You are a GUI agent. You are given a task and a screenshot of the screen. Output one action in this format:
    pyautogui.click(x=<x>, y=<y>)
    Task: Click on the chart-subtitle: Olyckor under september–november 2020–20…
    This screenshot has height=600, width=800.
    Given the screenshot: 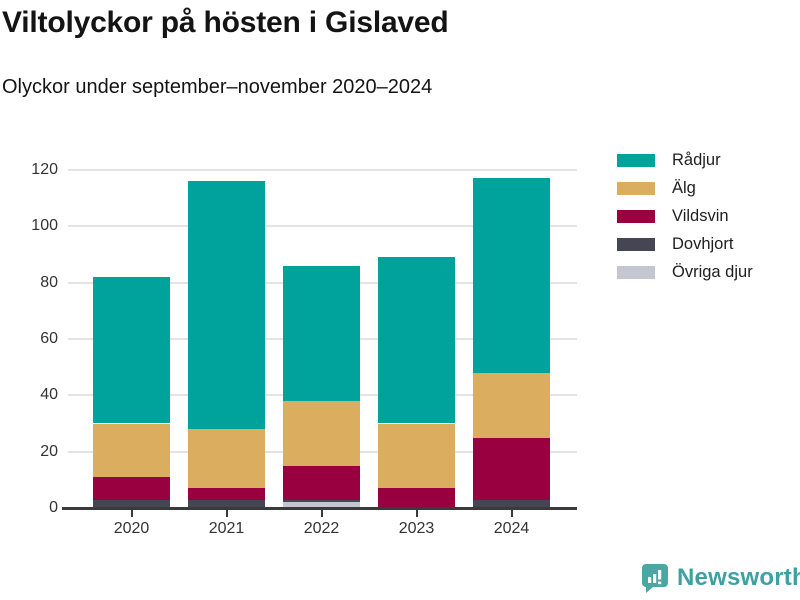 What is the action you would take?
    pyautogui.click(x=217, y=87)
    